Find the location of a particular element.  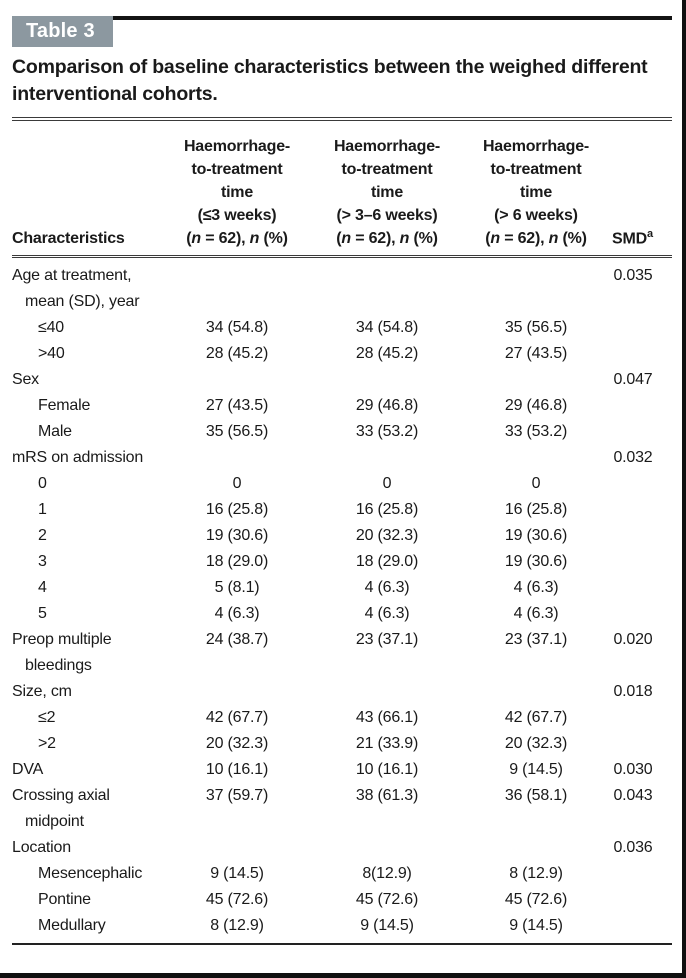

cell-value: 21 (33.9) is located at coordinates (387, 743).